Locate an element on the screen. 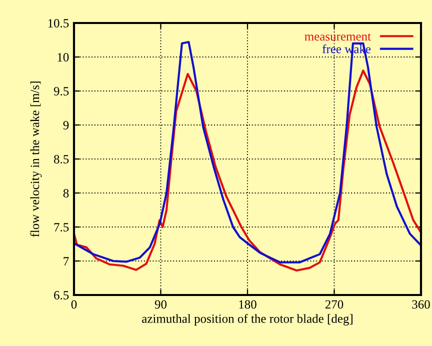 This screenshot has width=432, height=346. y-tick-label: 10 is located at coordinates (63, 57).